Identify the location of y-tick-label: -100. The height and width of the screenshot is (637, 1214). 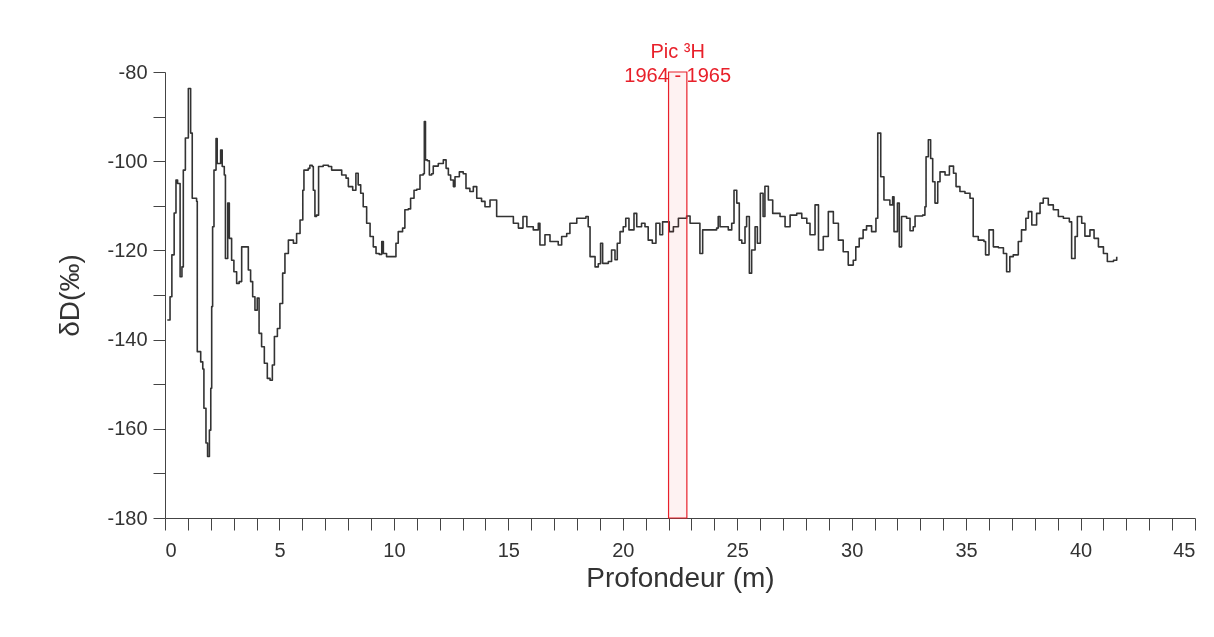
(127, 160).